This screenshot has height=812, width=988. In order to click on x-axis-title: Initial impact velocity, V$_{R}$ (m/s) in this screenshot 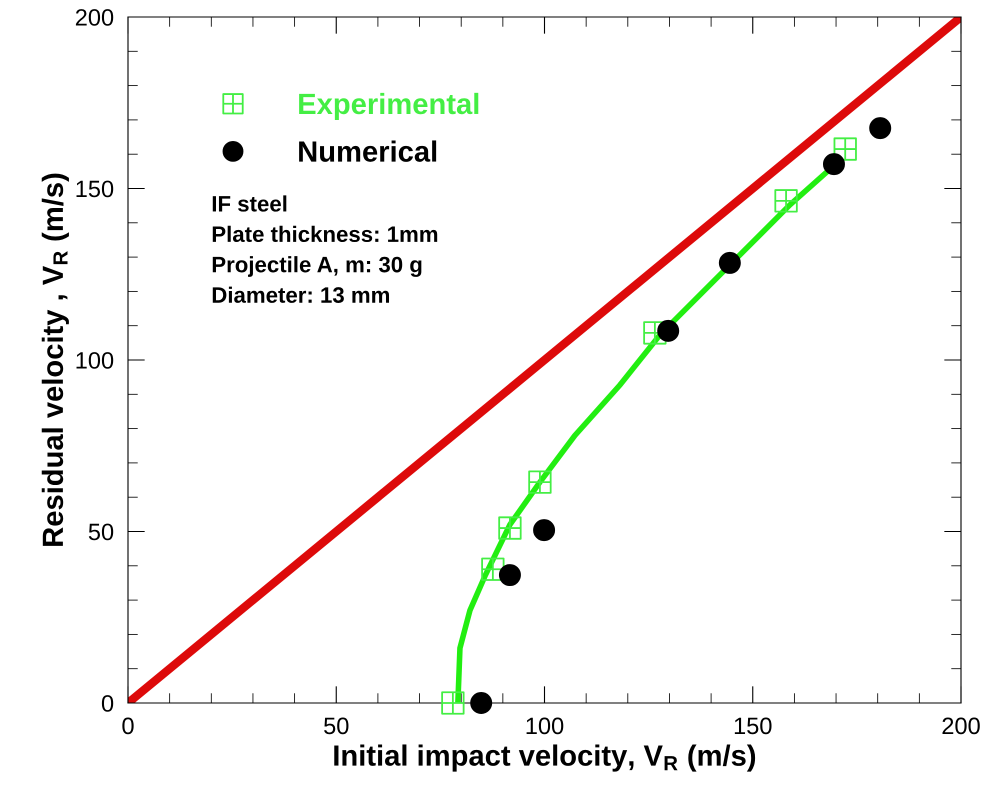, I will do `click(545, 758)`.